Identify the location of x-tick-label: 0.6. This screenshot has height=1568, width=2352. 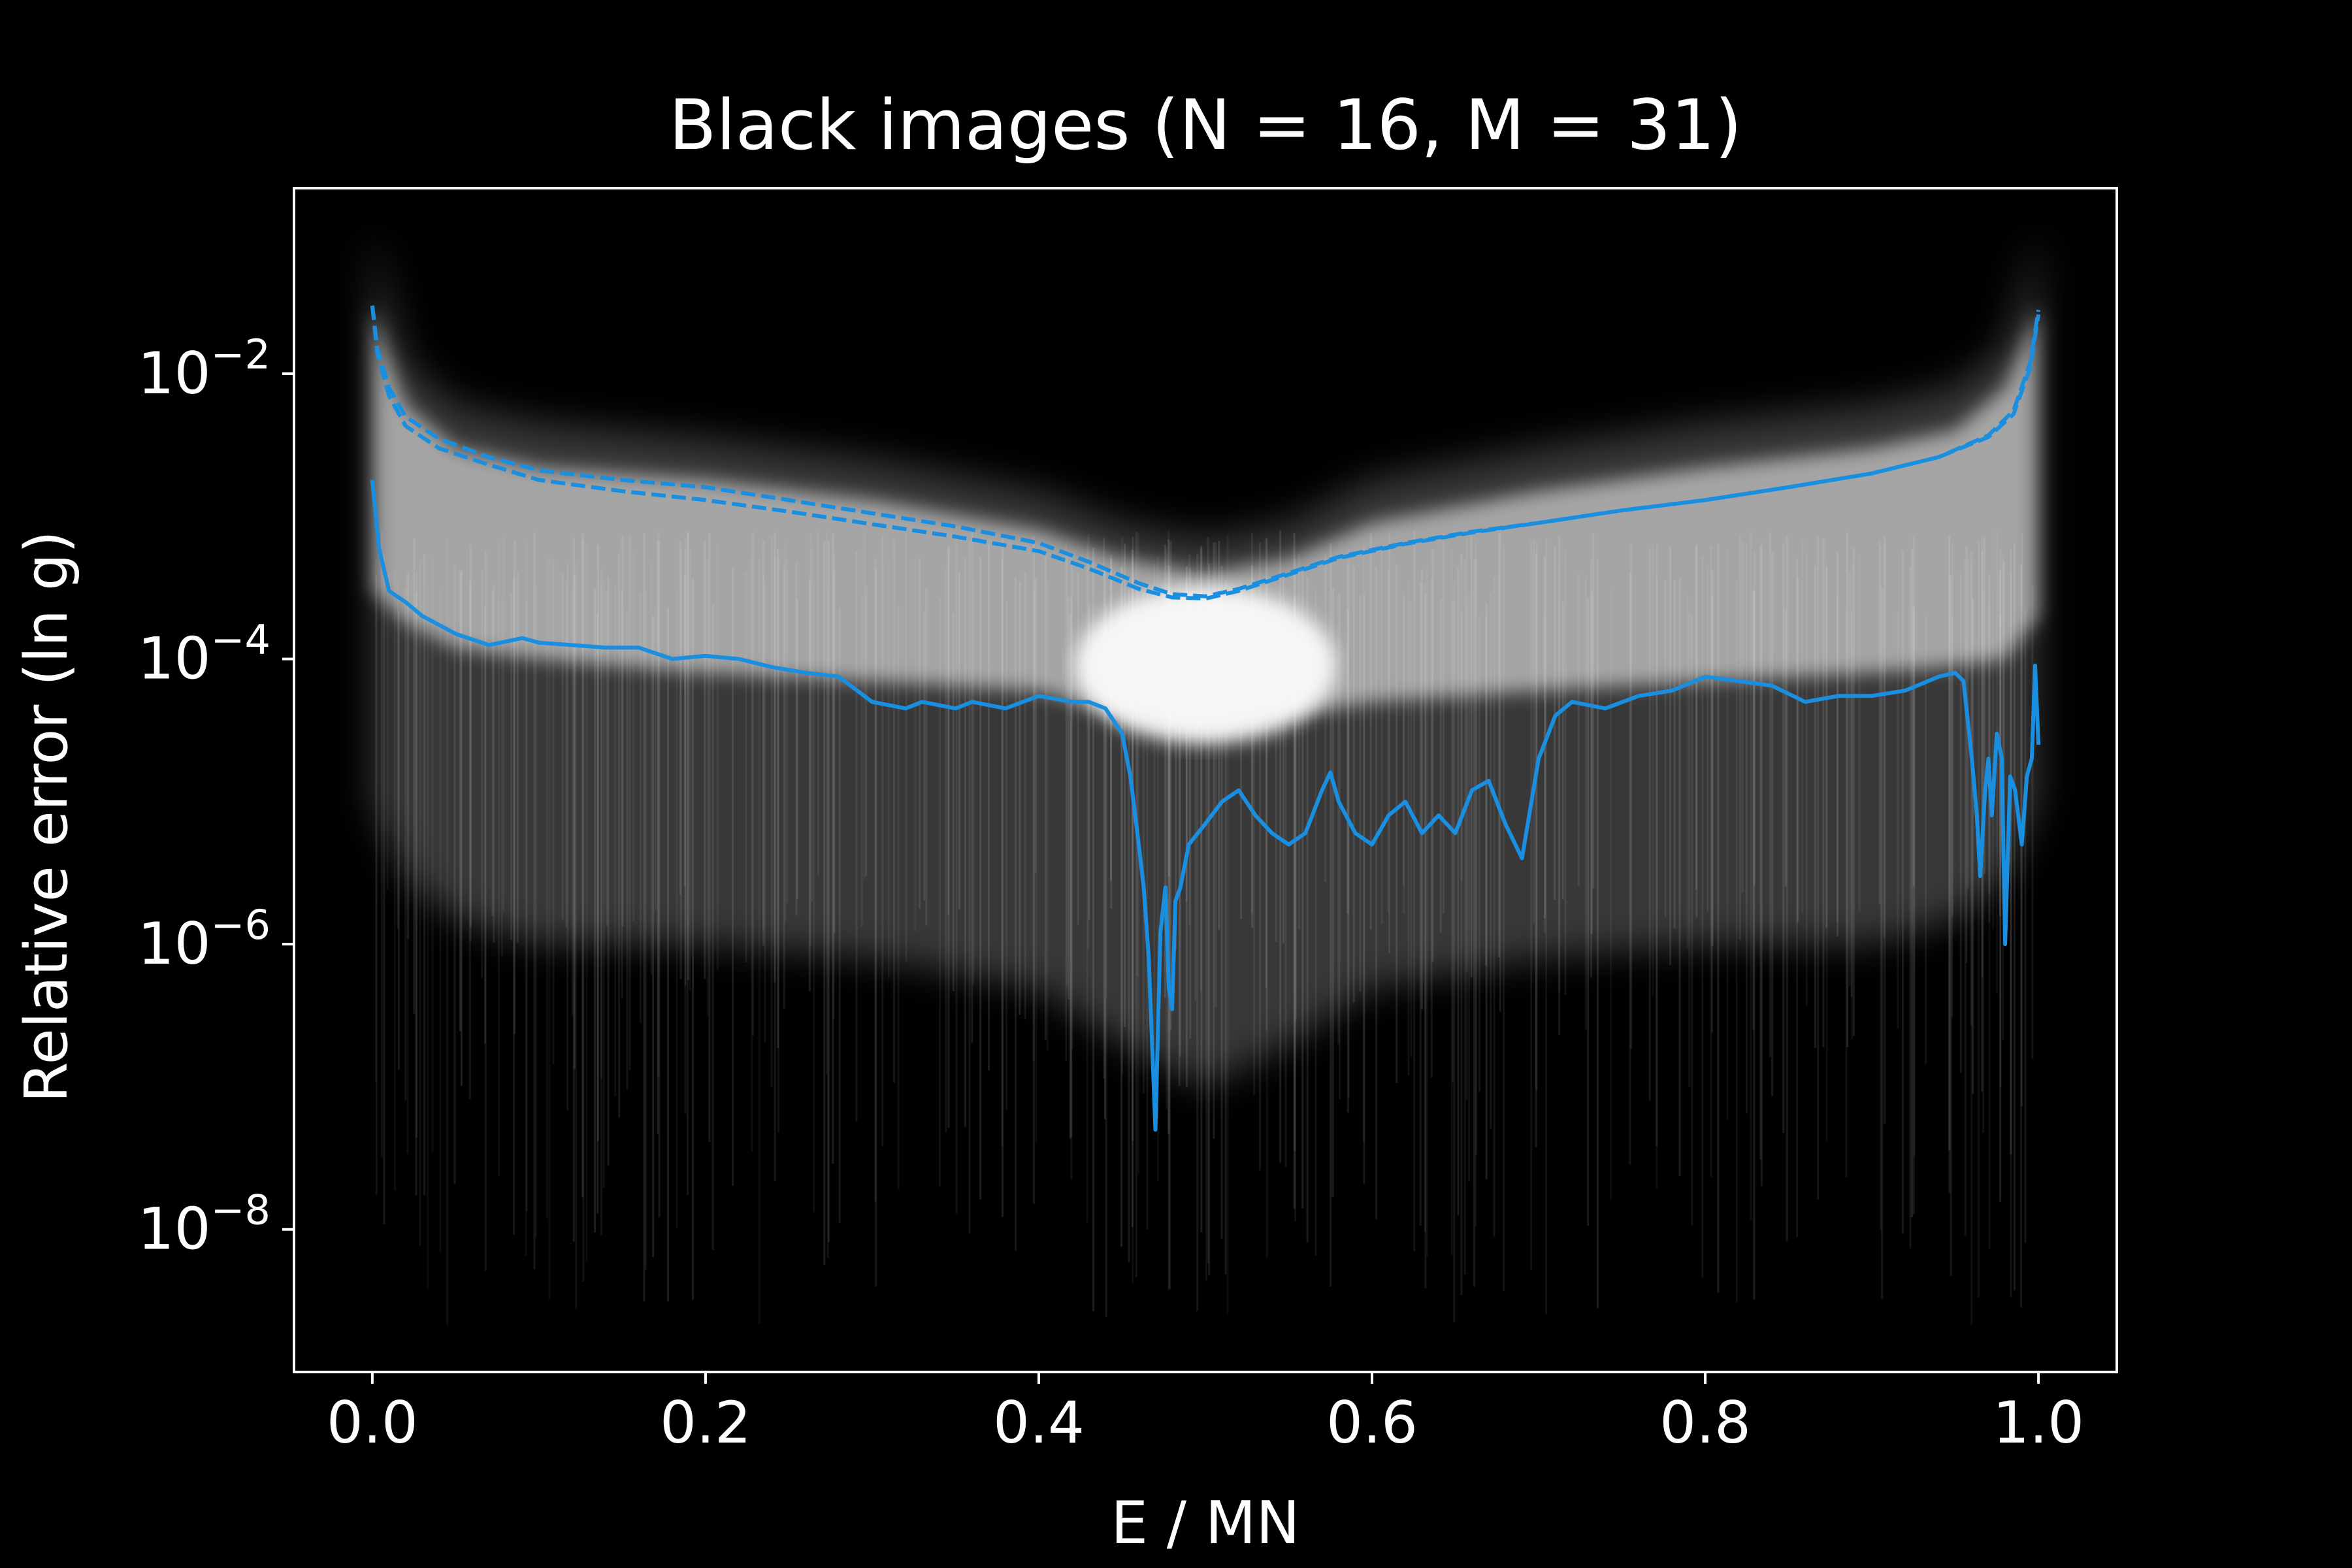
(1372, 1422).